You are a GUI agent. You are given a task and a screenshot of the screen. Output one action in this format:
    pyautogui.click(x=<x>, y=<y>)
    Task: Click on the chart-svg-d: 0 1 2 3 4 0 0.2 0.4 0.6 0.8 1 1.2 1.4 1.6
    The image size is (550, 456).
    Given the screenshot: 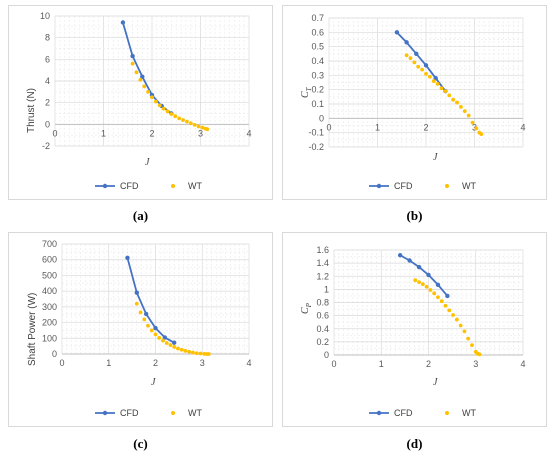 What is the action you would take?
    pyautogui.click(x=420, y=307)
    